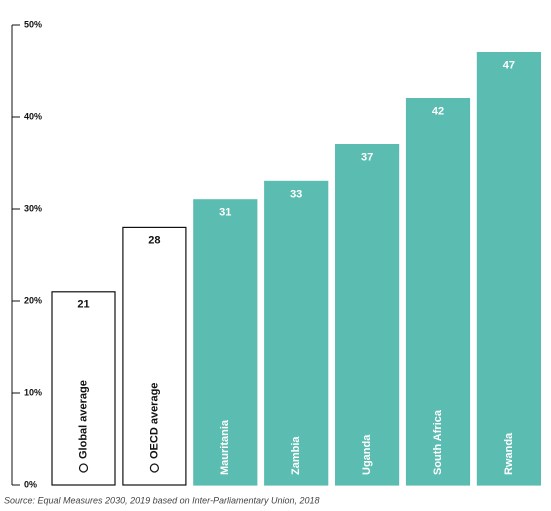 The image size is (551, 511). Describe the element at coordinates (33, 208) in the screenshot. I see `y-tick-label: 30%` at that location.